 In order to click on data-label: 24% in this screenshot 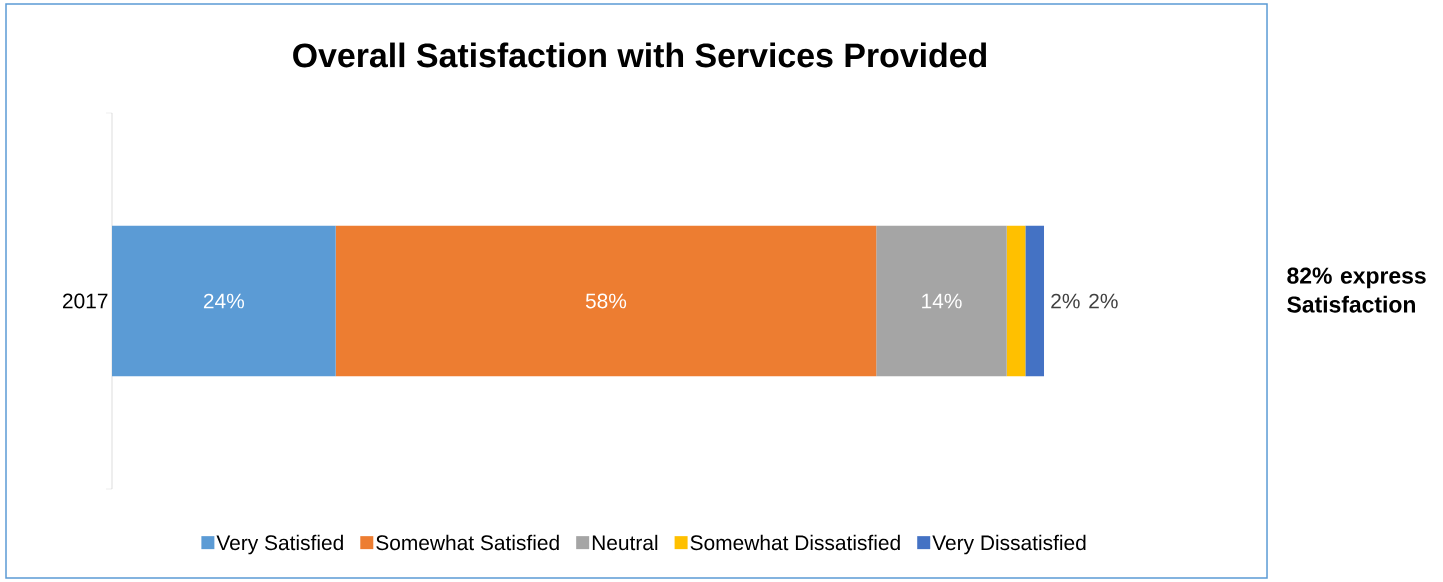, I will do `click(224, 301)`.